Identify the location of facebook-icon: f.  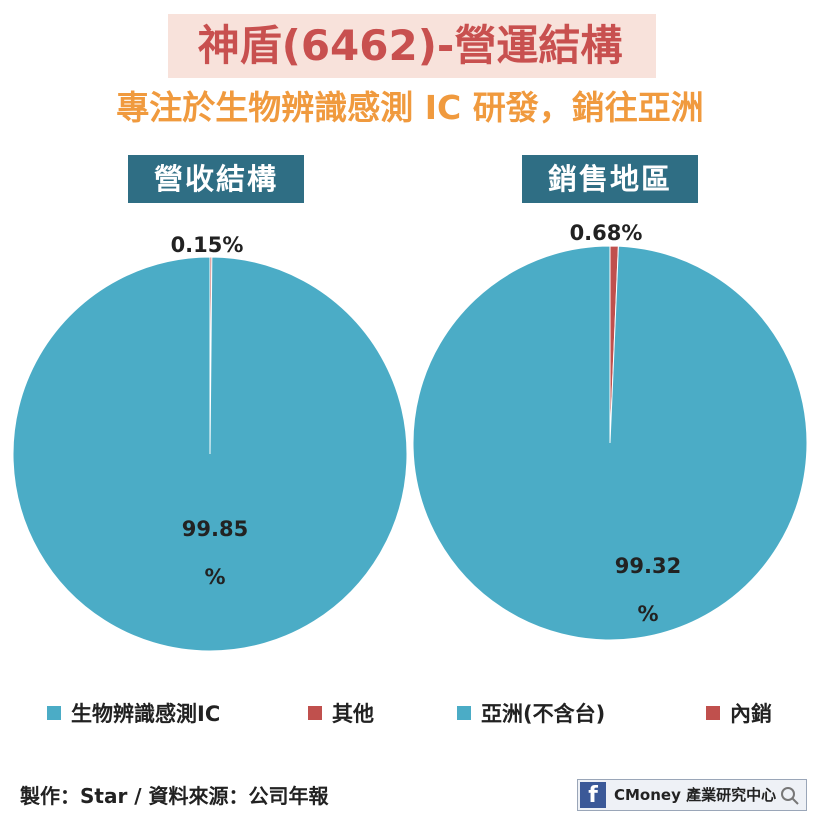
(593, 795).